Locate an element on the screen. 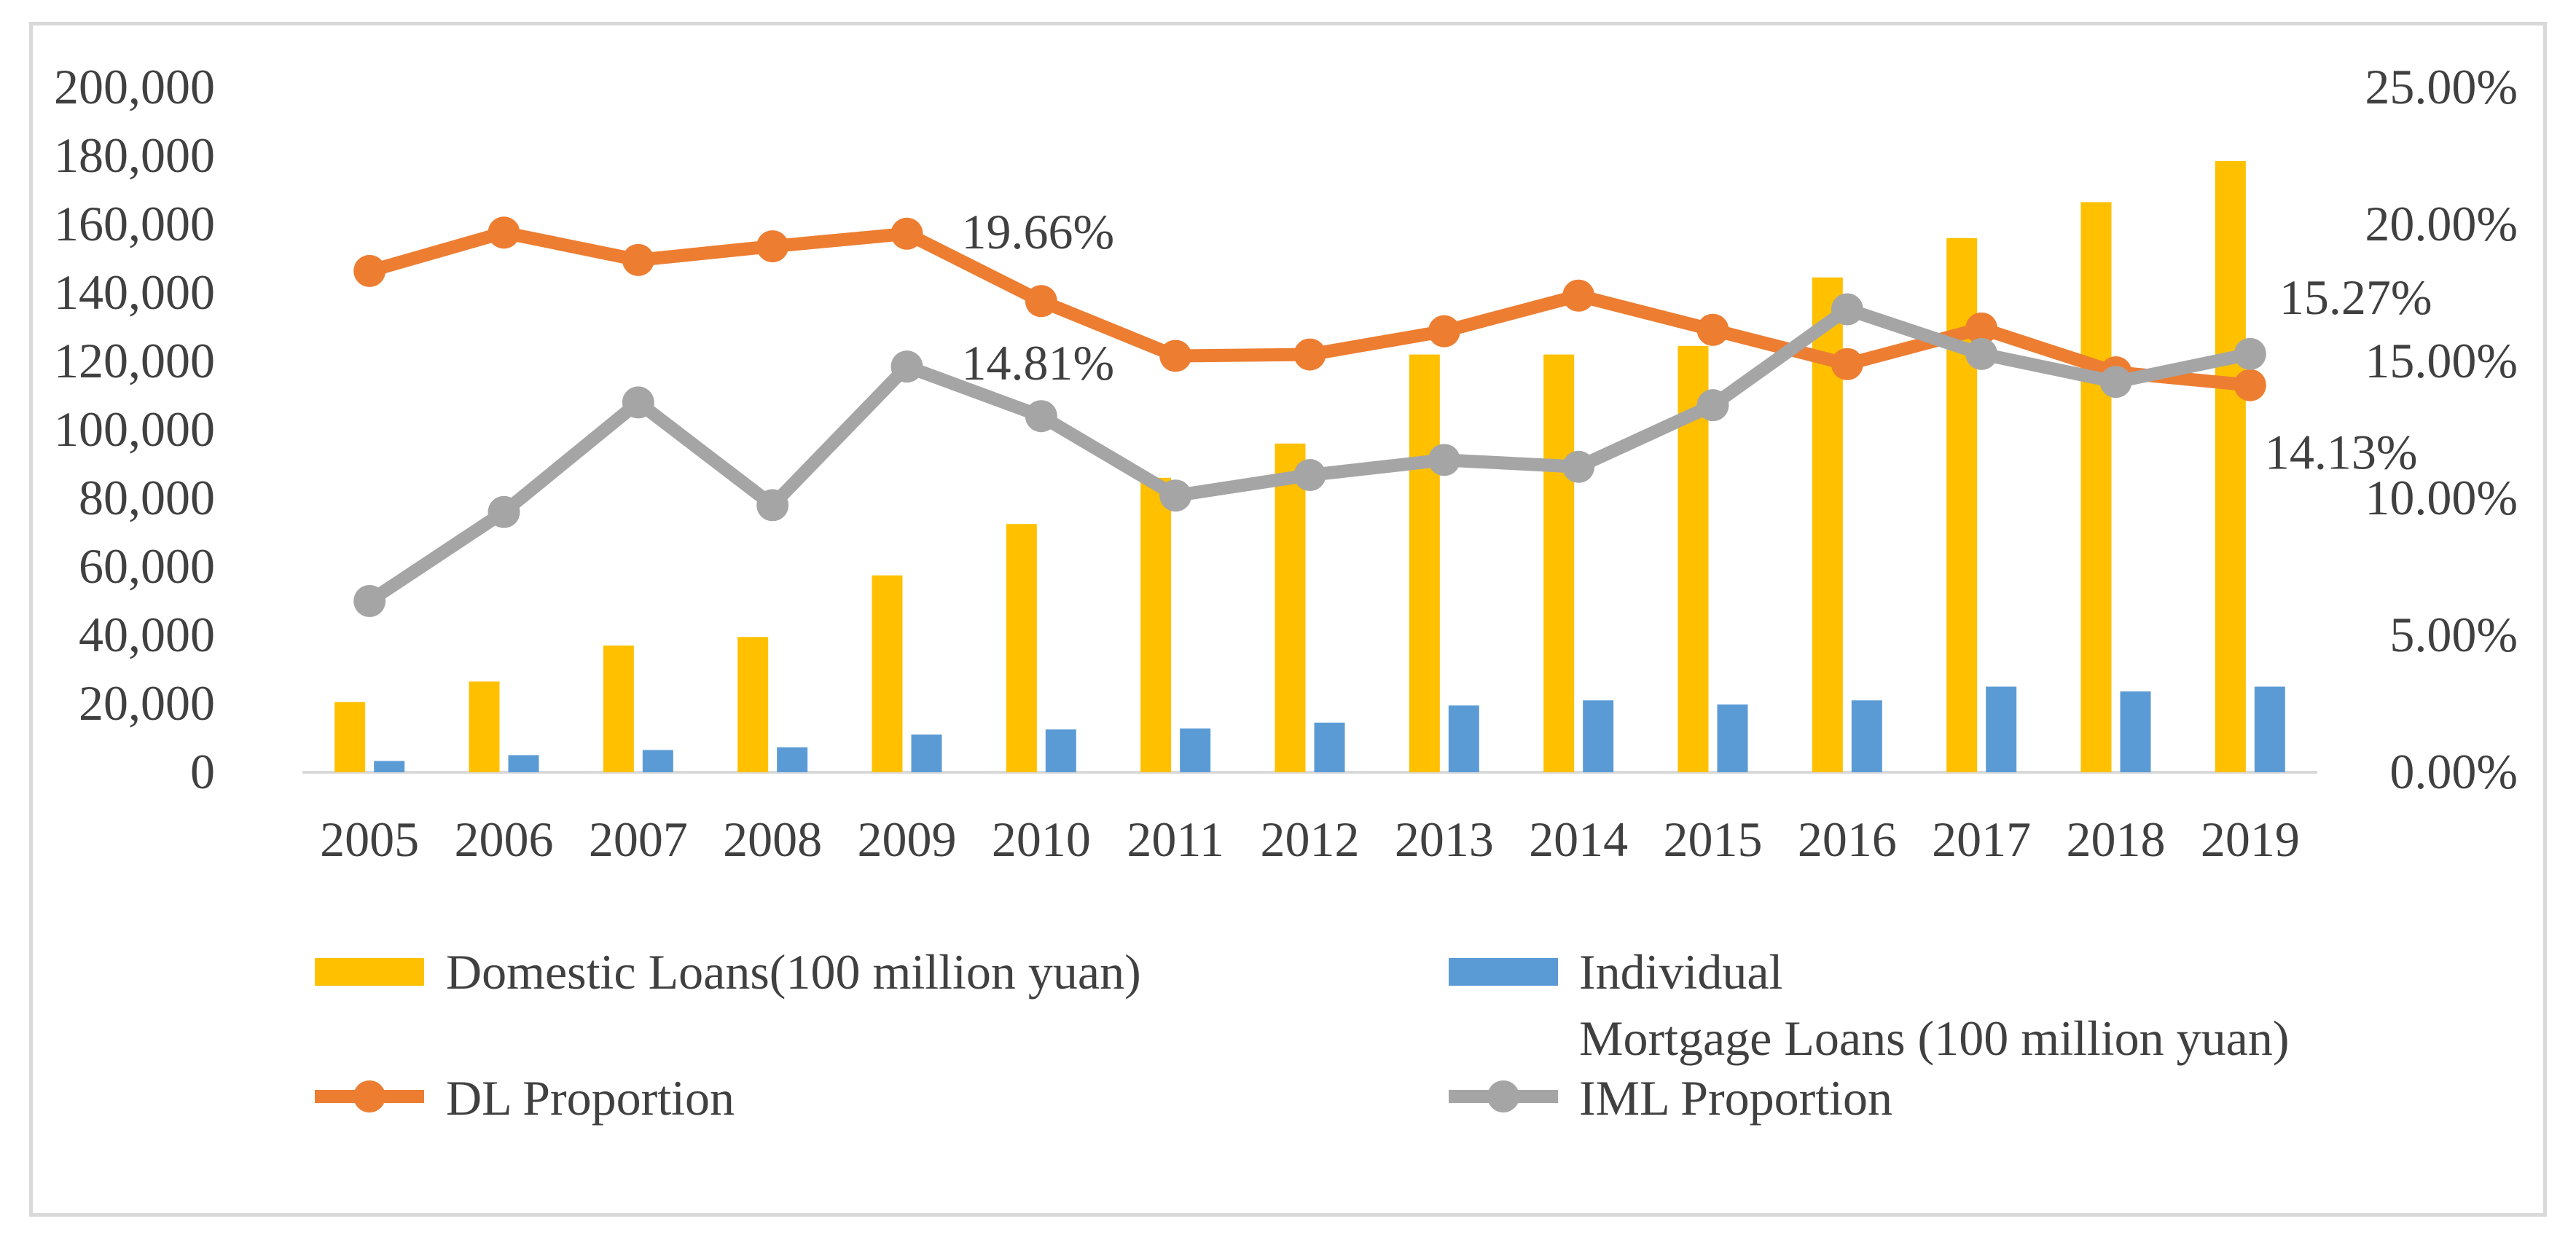 Image resolution: width=2576 pixels, height=1248 pixels. x-tick-label: 2018 is located at coordinates (2116, 839).